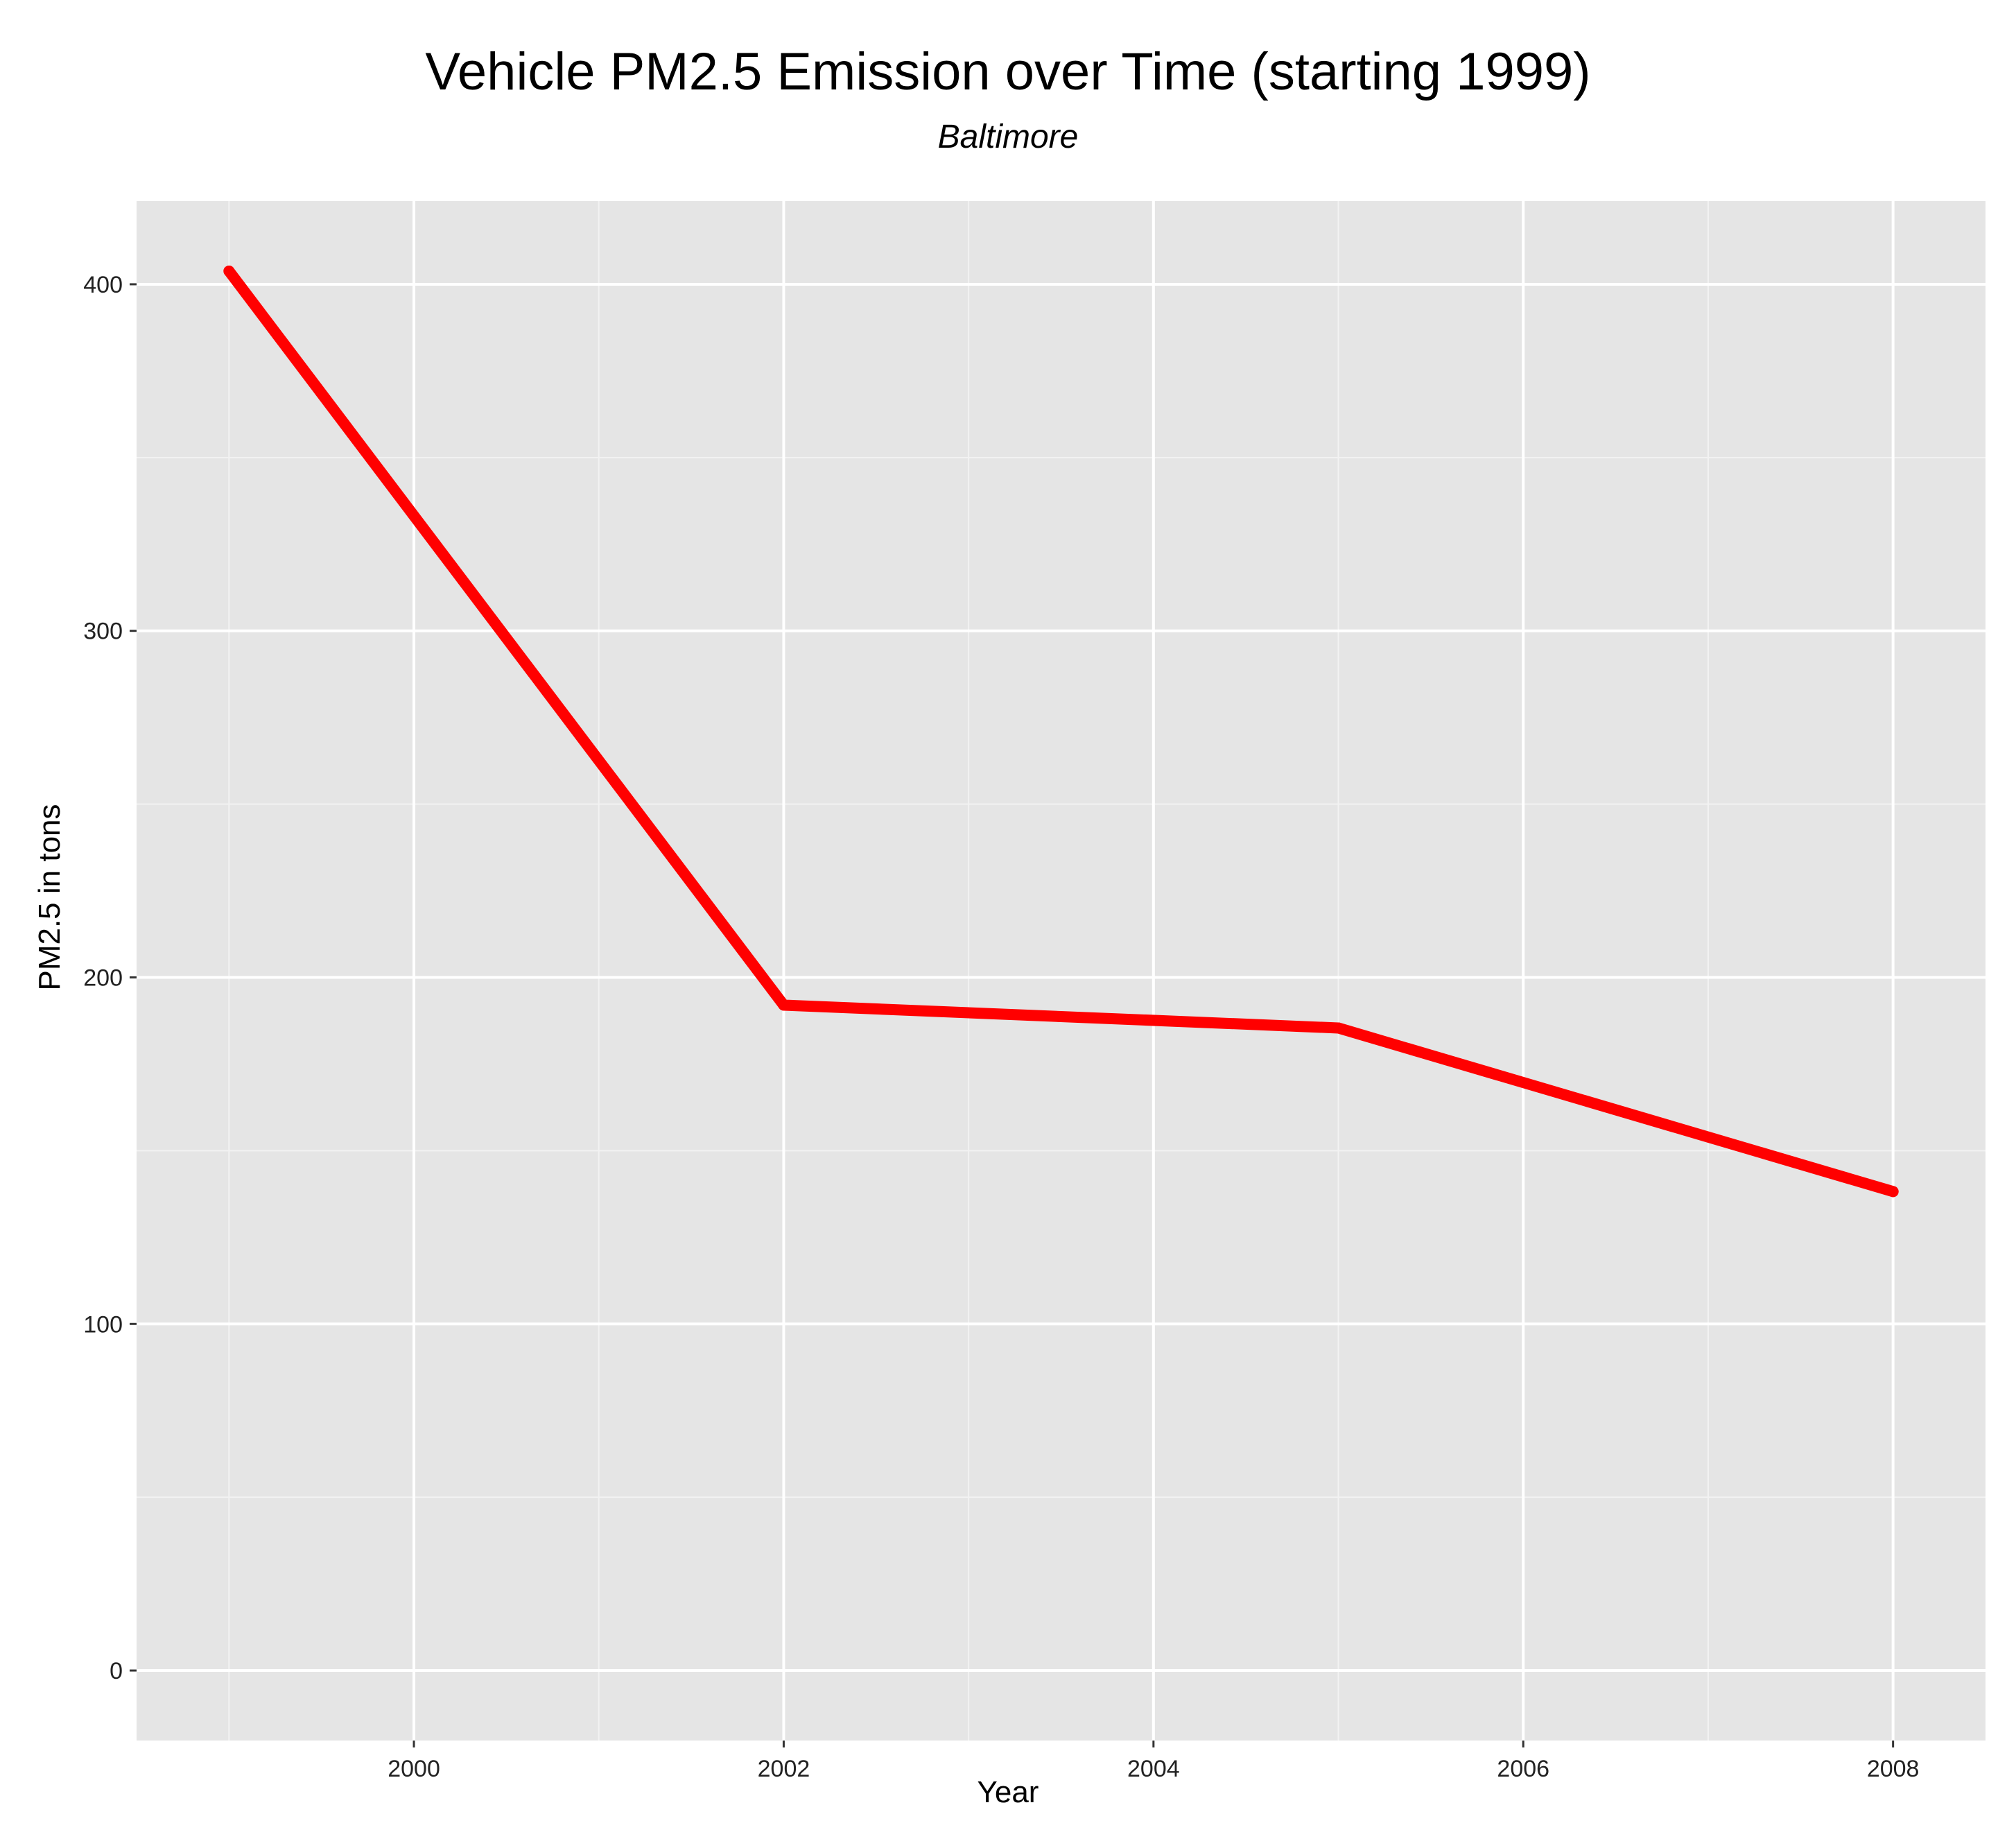  I want to click on x-tick-label: 2002, so click(784, 1769).